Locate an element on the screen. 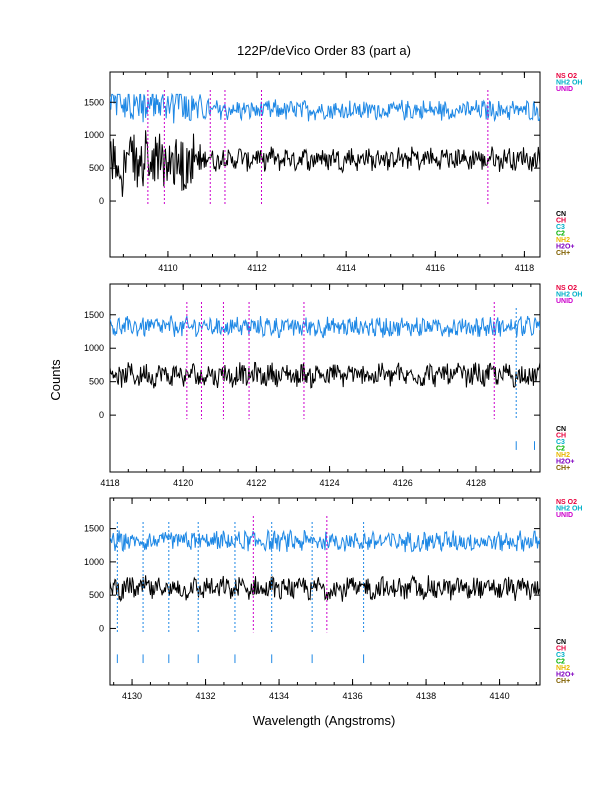  x-tick-label: 4110 is located at coordinates (167, 268).